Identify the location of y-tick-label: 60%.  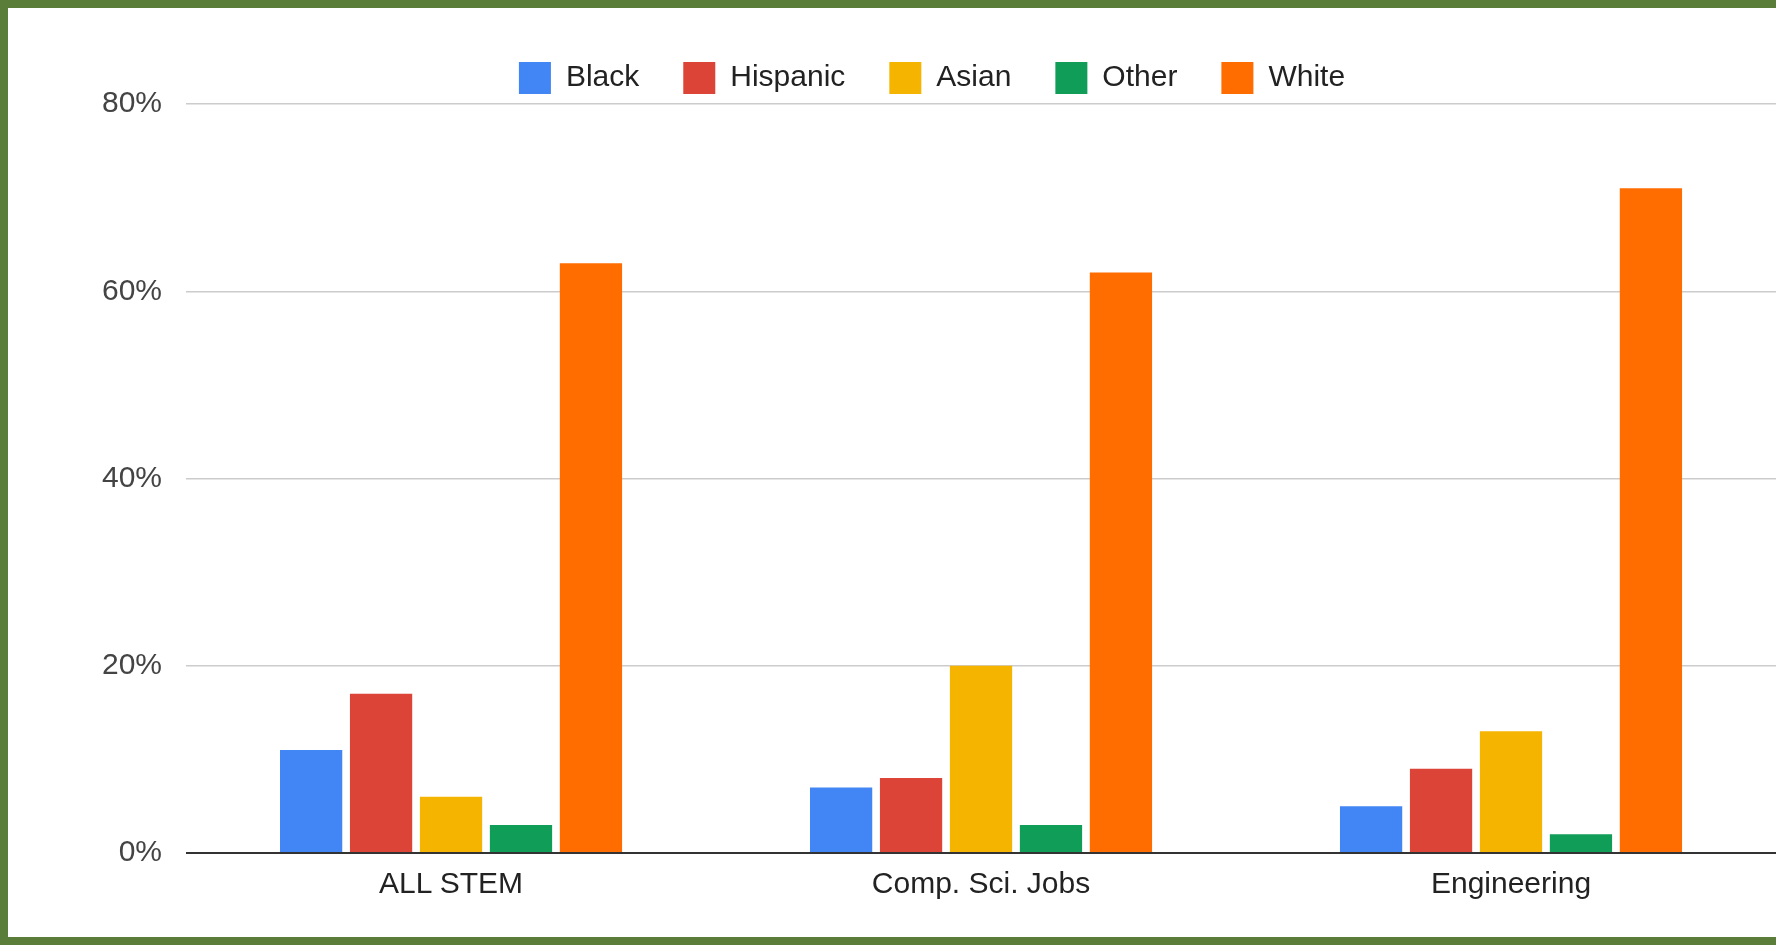
(132, 289).